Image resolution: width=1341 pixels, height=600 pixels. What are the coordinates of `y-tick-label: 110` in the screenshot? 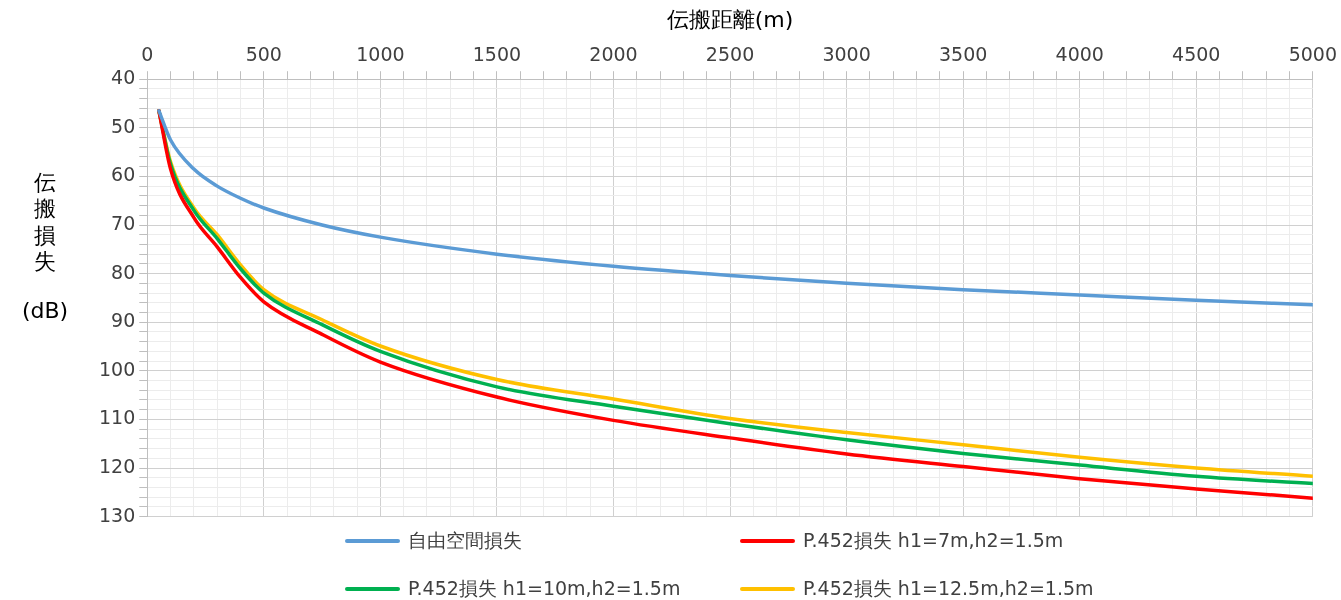 It's located at (117, 417).